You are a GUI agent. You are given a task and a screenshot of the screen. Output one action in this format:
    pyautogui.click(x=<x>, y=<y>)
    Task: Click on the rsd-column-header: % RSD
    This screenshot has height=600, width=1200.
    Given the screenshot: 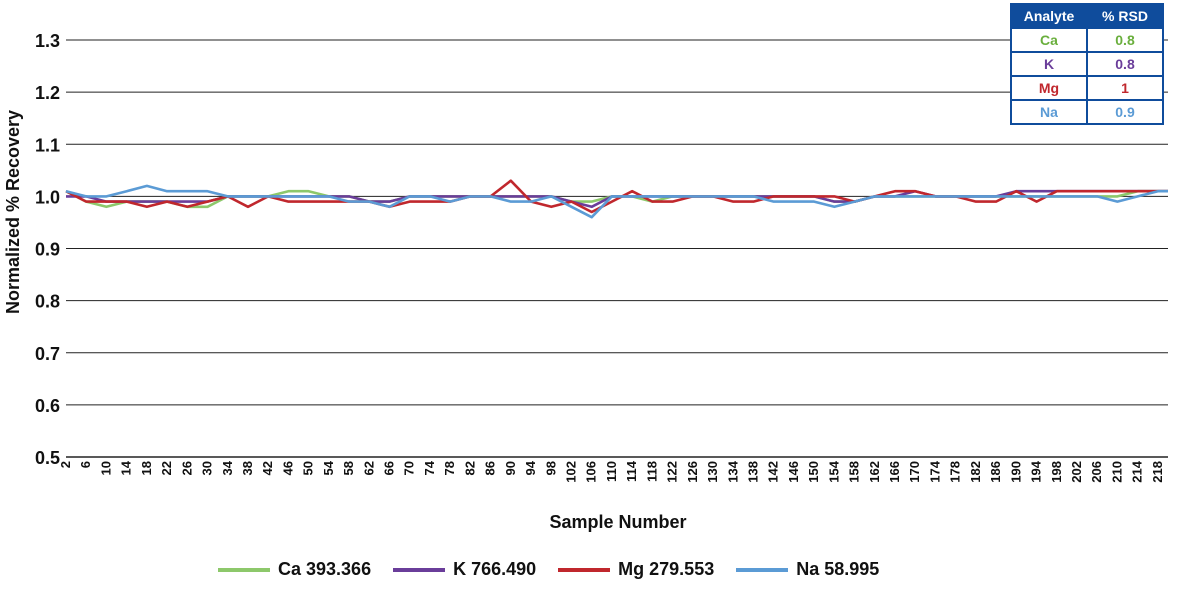 What is the action you would take?
    pyautogui.click(x=1125, y=16)
    